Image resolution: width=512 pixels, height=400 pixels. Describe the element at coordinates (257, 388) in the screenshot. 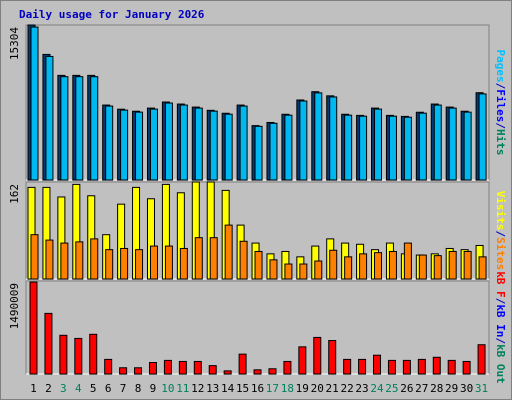

I see `x-tick-label: 16` at that location.